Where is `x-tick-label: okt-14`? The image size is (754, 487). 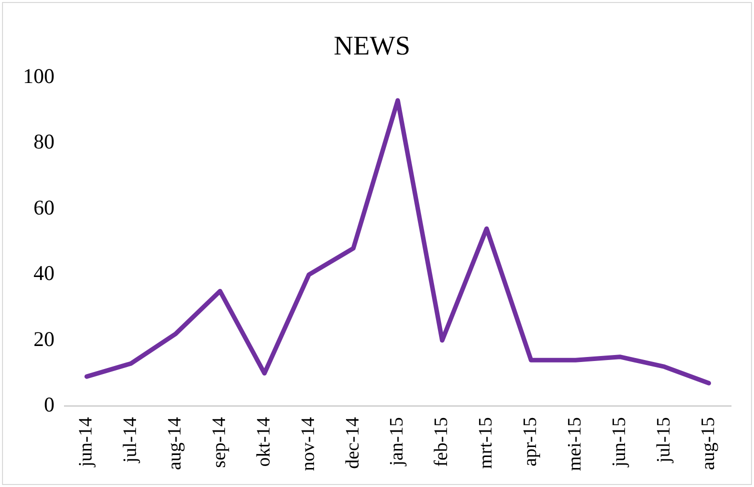
x-tick-label: okt-14 is located at coordinates (263, 441).